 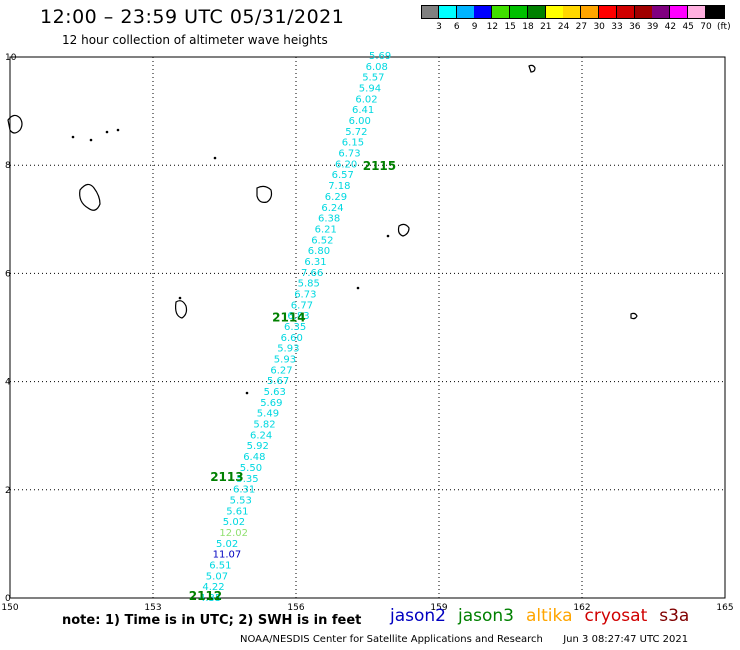 What do you see at coordinates (233, 533) in the screenshot?
I see `wave-height-label: 12.02` at bounding box center [233, 533].